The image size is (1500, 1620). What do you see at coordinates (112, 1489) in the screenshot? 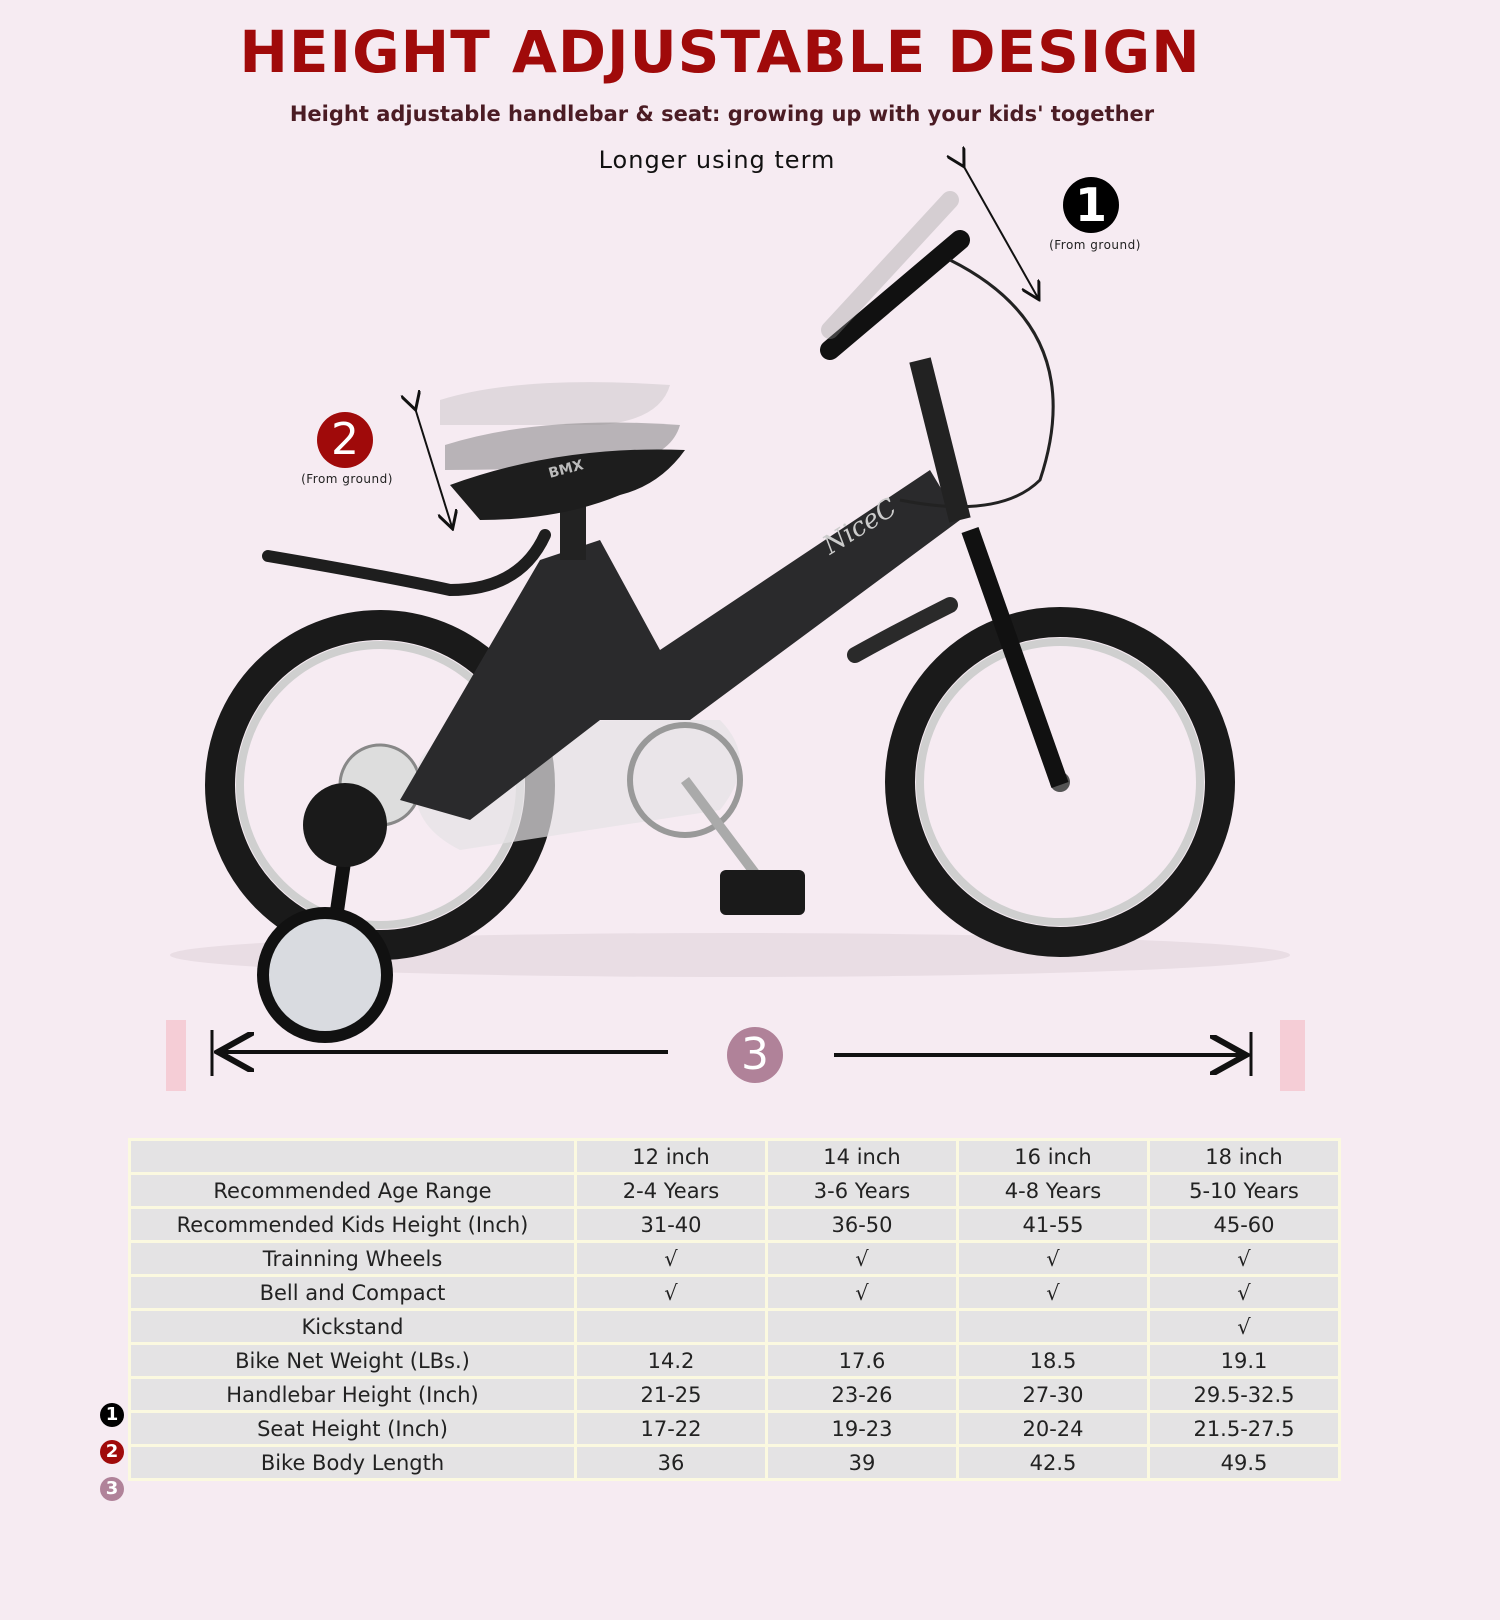
I see `row-marker-3: 3` at bounding box center [112, 1489].